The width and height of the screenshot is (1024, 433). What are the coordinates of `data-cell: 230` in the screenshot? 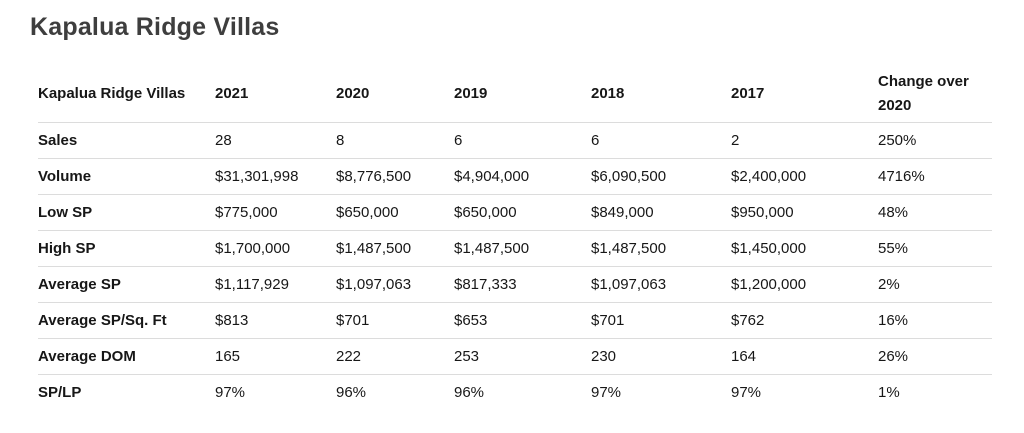 It's located at (661, 356).